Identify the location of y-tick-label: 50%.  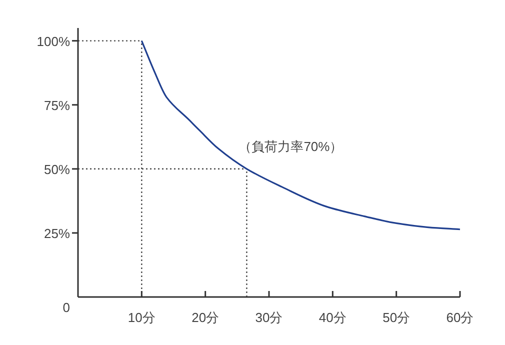
(57, 169).